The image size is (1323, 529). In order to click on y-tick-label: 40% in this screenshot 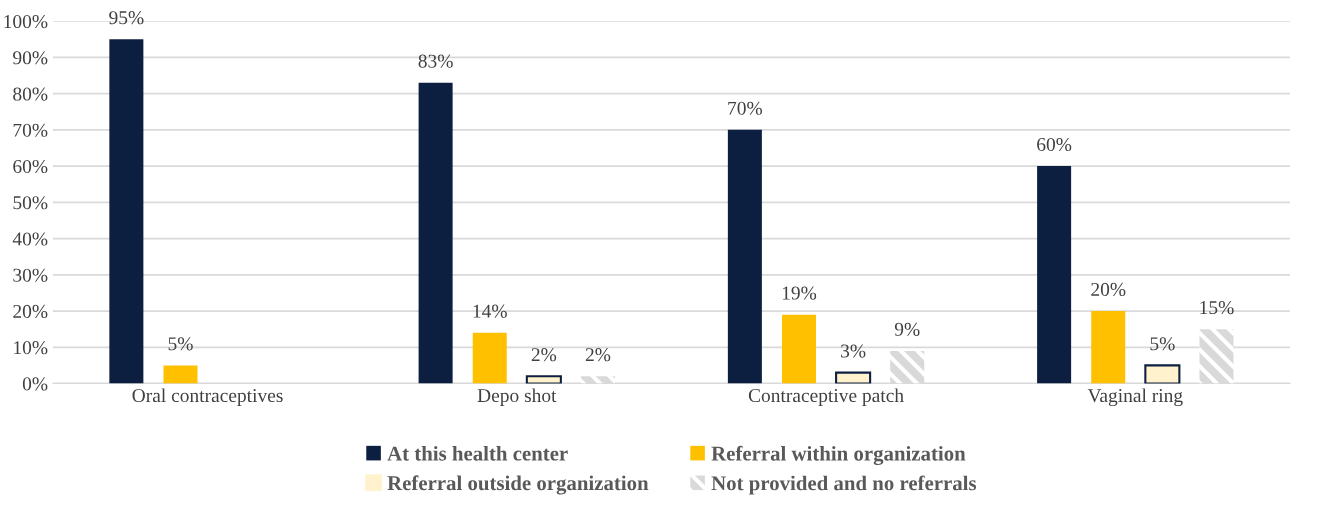, I will do `click(30, 239)`.